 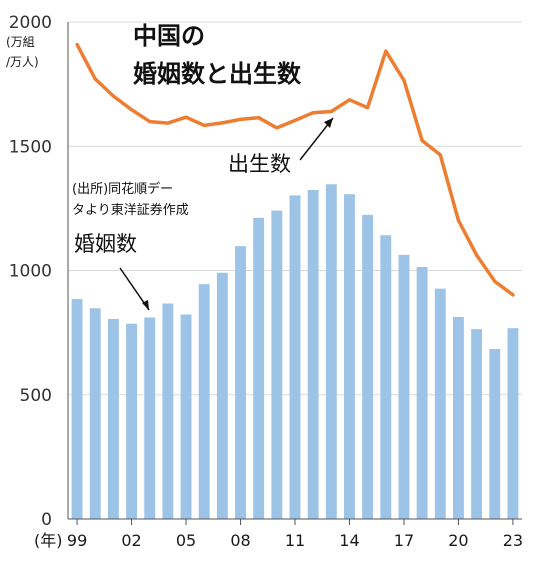 What do you see at coordinates (331, 351) in the screenshot?
I see `bar-2013` at bounding box center [331, 351].